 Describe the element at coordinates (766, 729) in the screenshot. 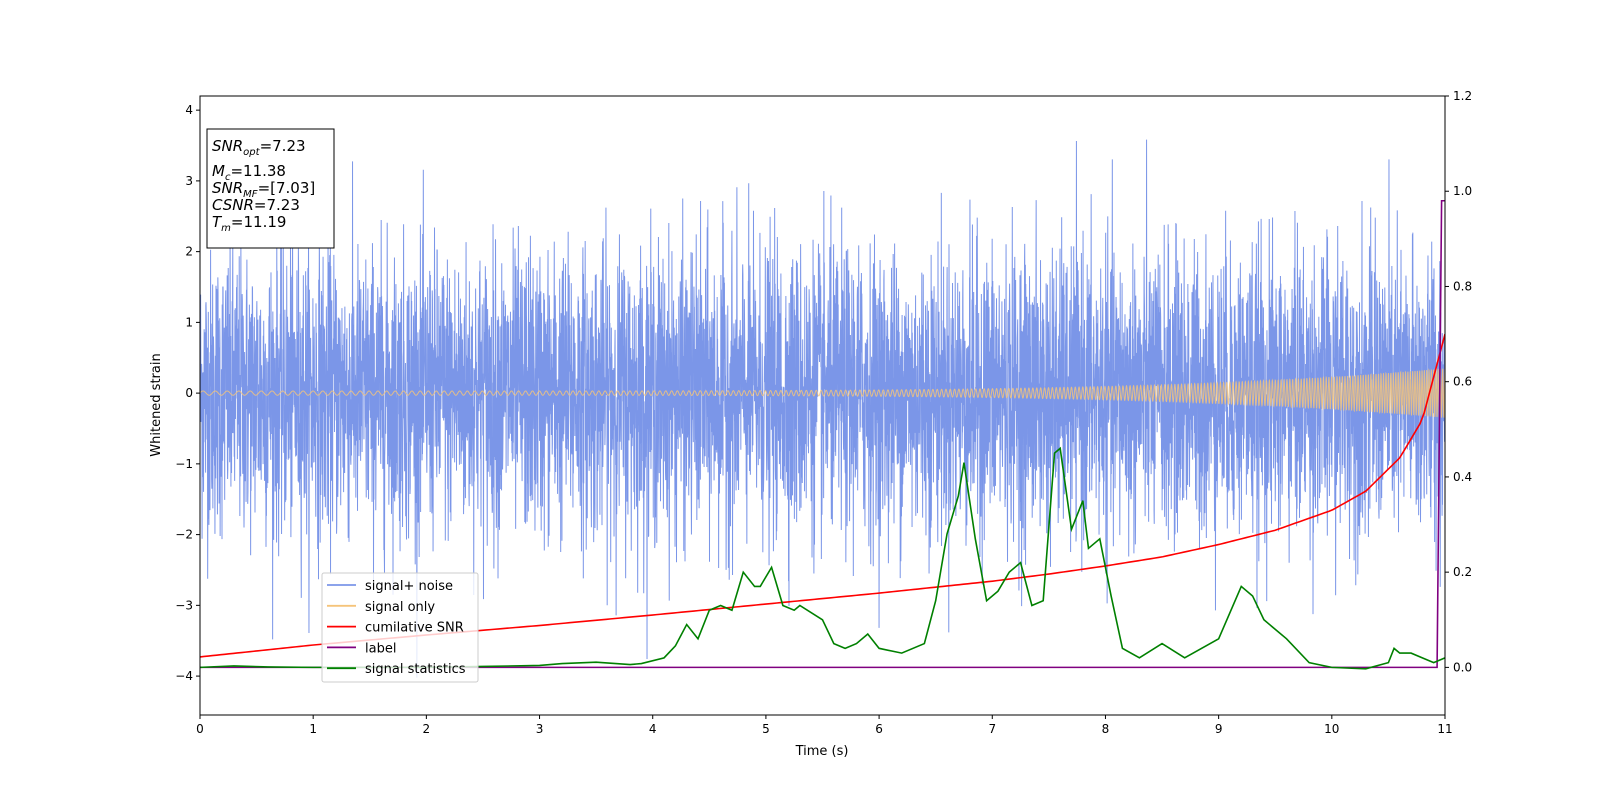

I see `x-tick-label: 5` at that location.